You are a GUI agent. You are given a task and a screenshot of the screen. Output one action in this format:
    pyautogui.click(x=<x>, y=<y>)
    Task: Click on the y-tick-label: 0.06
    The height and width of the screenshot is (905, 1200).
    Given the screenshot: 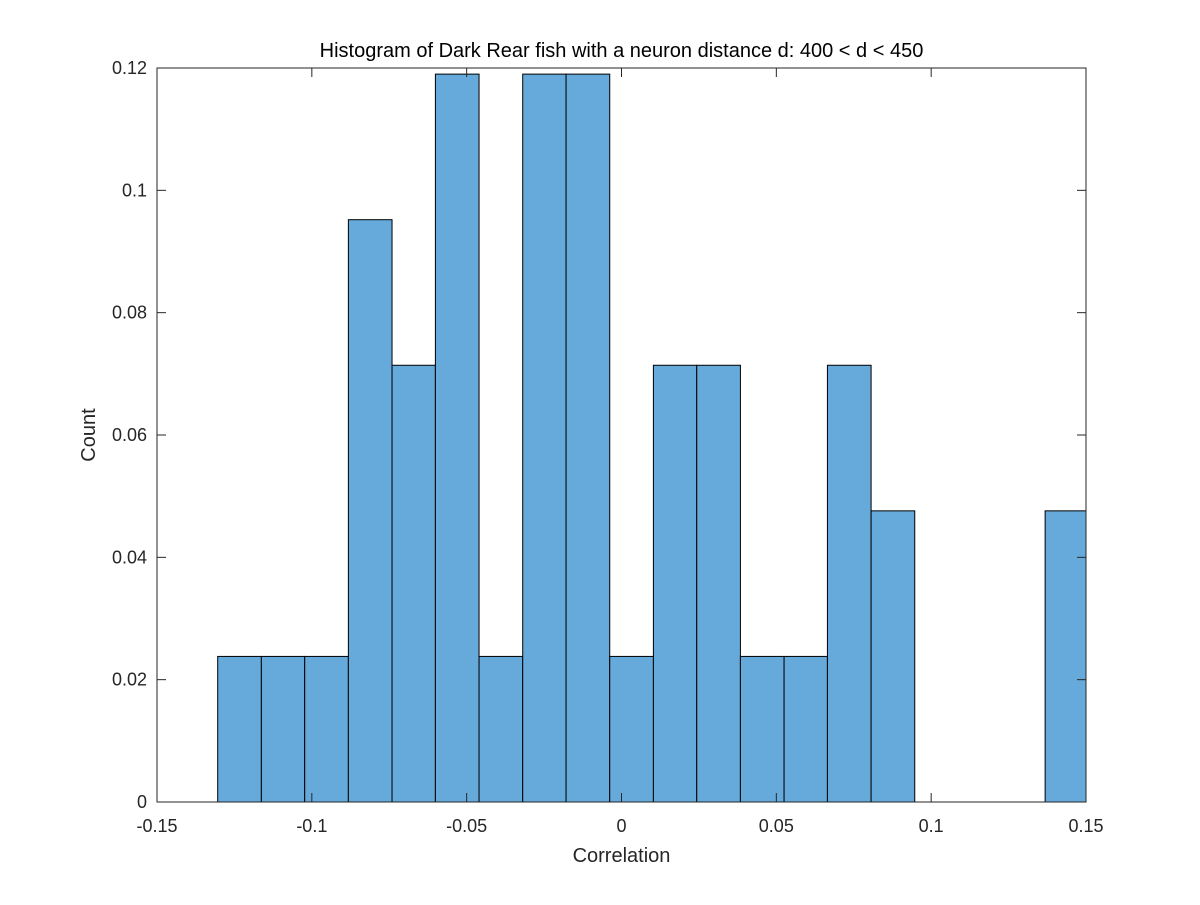 What is the action you would take?
    pyautogui.click(x=129, y=435)
    